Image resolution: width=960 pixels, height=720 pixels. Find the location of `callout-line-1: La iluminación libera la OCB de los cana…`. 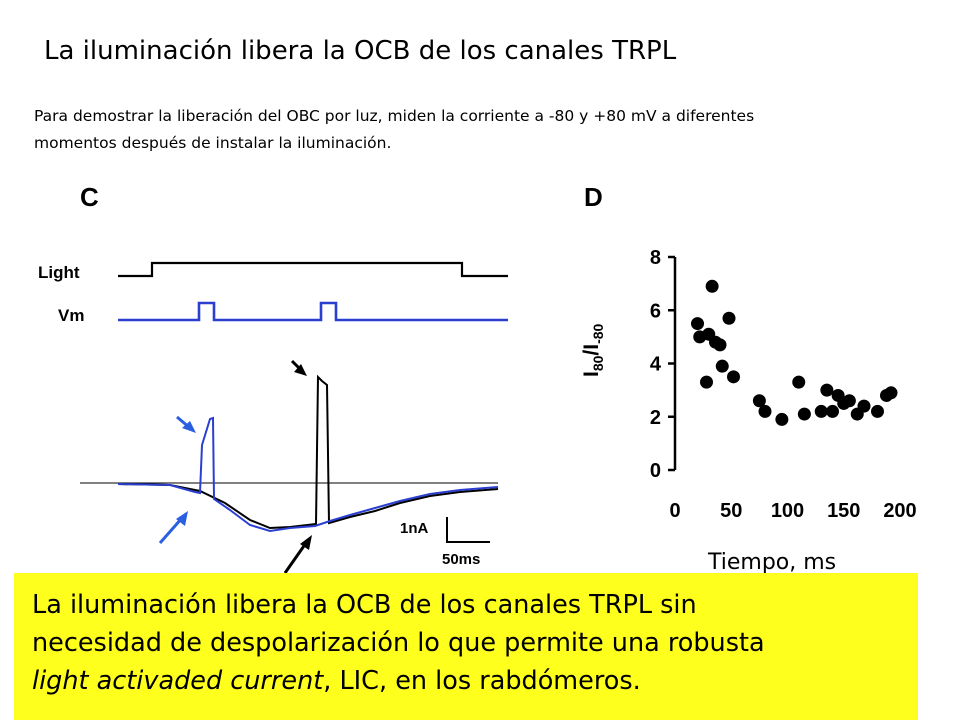

callout-line-1: La iluminación libera la OCB de los cana… is located at coordinates (364, 605).